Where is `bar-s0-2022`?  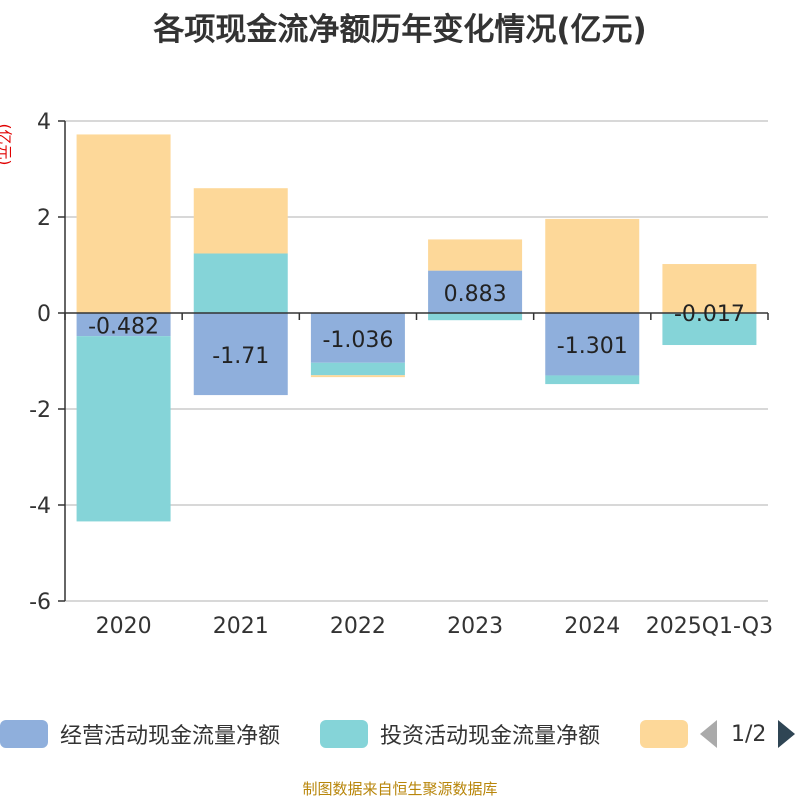 bar-s0-2022 is located at coordinates (357, 338).